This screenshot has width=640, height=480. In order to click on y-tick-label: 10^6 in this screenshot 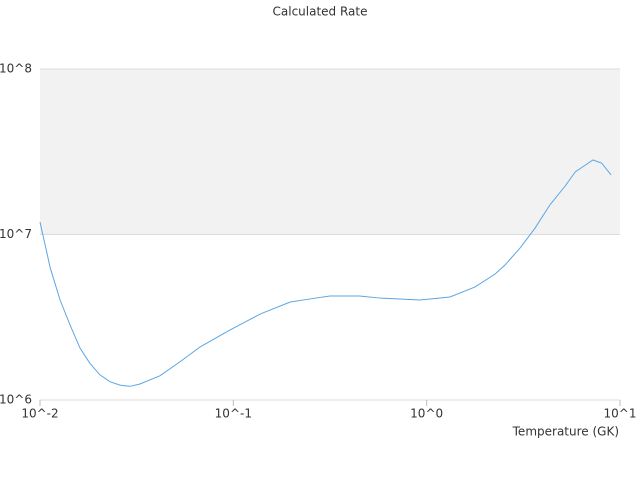, I will do `click(16, 400)`.